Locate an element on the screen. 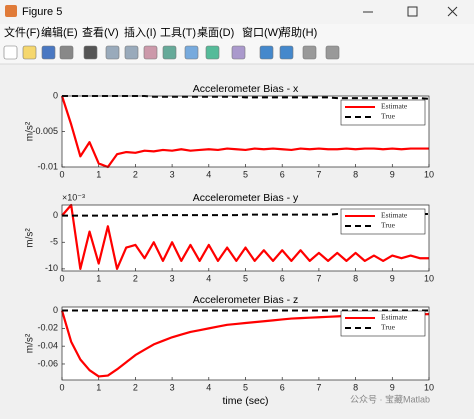 The height and width of the screenshot is (419, 474). app-icon is located at coordinates (11, 11).